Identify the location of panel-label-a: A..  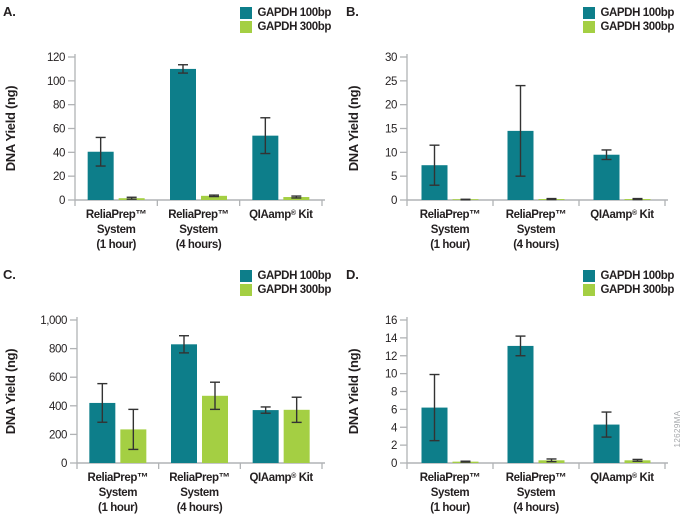
(9, 11).